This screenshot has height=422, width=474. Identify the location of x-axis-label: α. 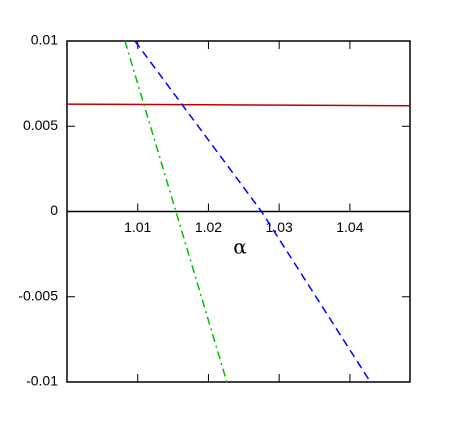
(240, 247).